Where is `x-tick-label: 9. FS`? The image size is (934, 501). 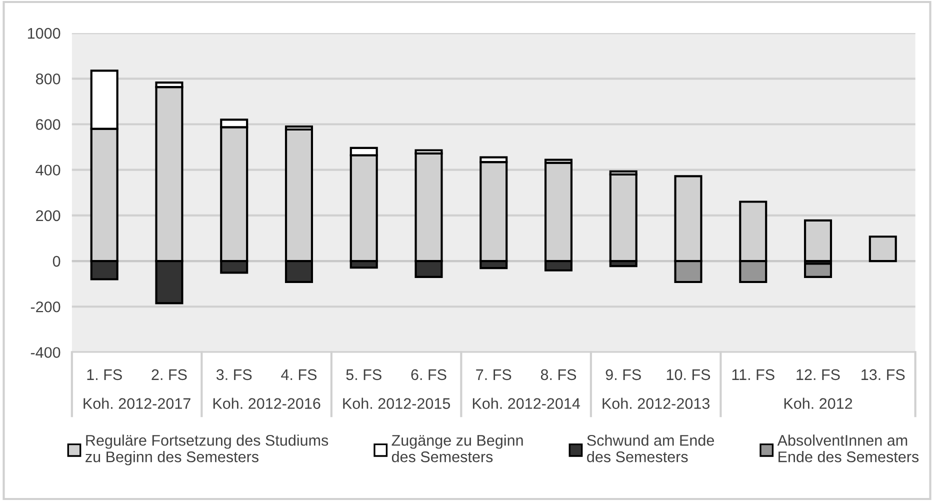 x-tick-label: 9. FS is located at coordinates (623, 374).